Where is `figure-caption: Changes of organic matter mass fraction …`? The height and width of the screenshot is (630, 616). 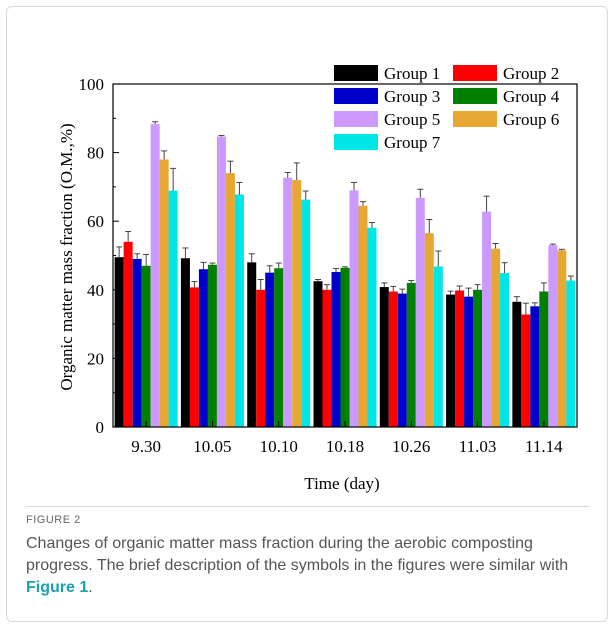
figure-caption: Changes of organic matter mass fraction … is located at coordinates (306, 566).